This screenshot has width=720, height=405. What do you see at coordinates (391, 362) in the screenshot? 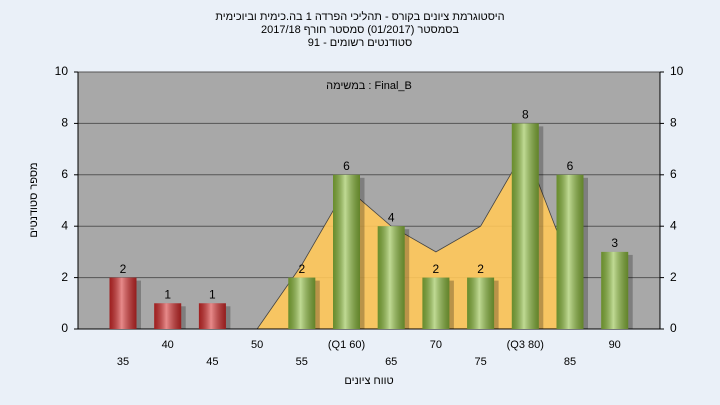
I see `x-tick-label: 65` at bounding box center [391, 362].